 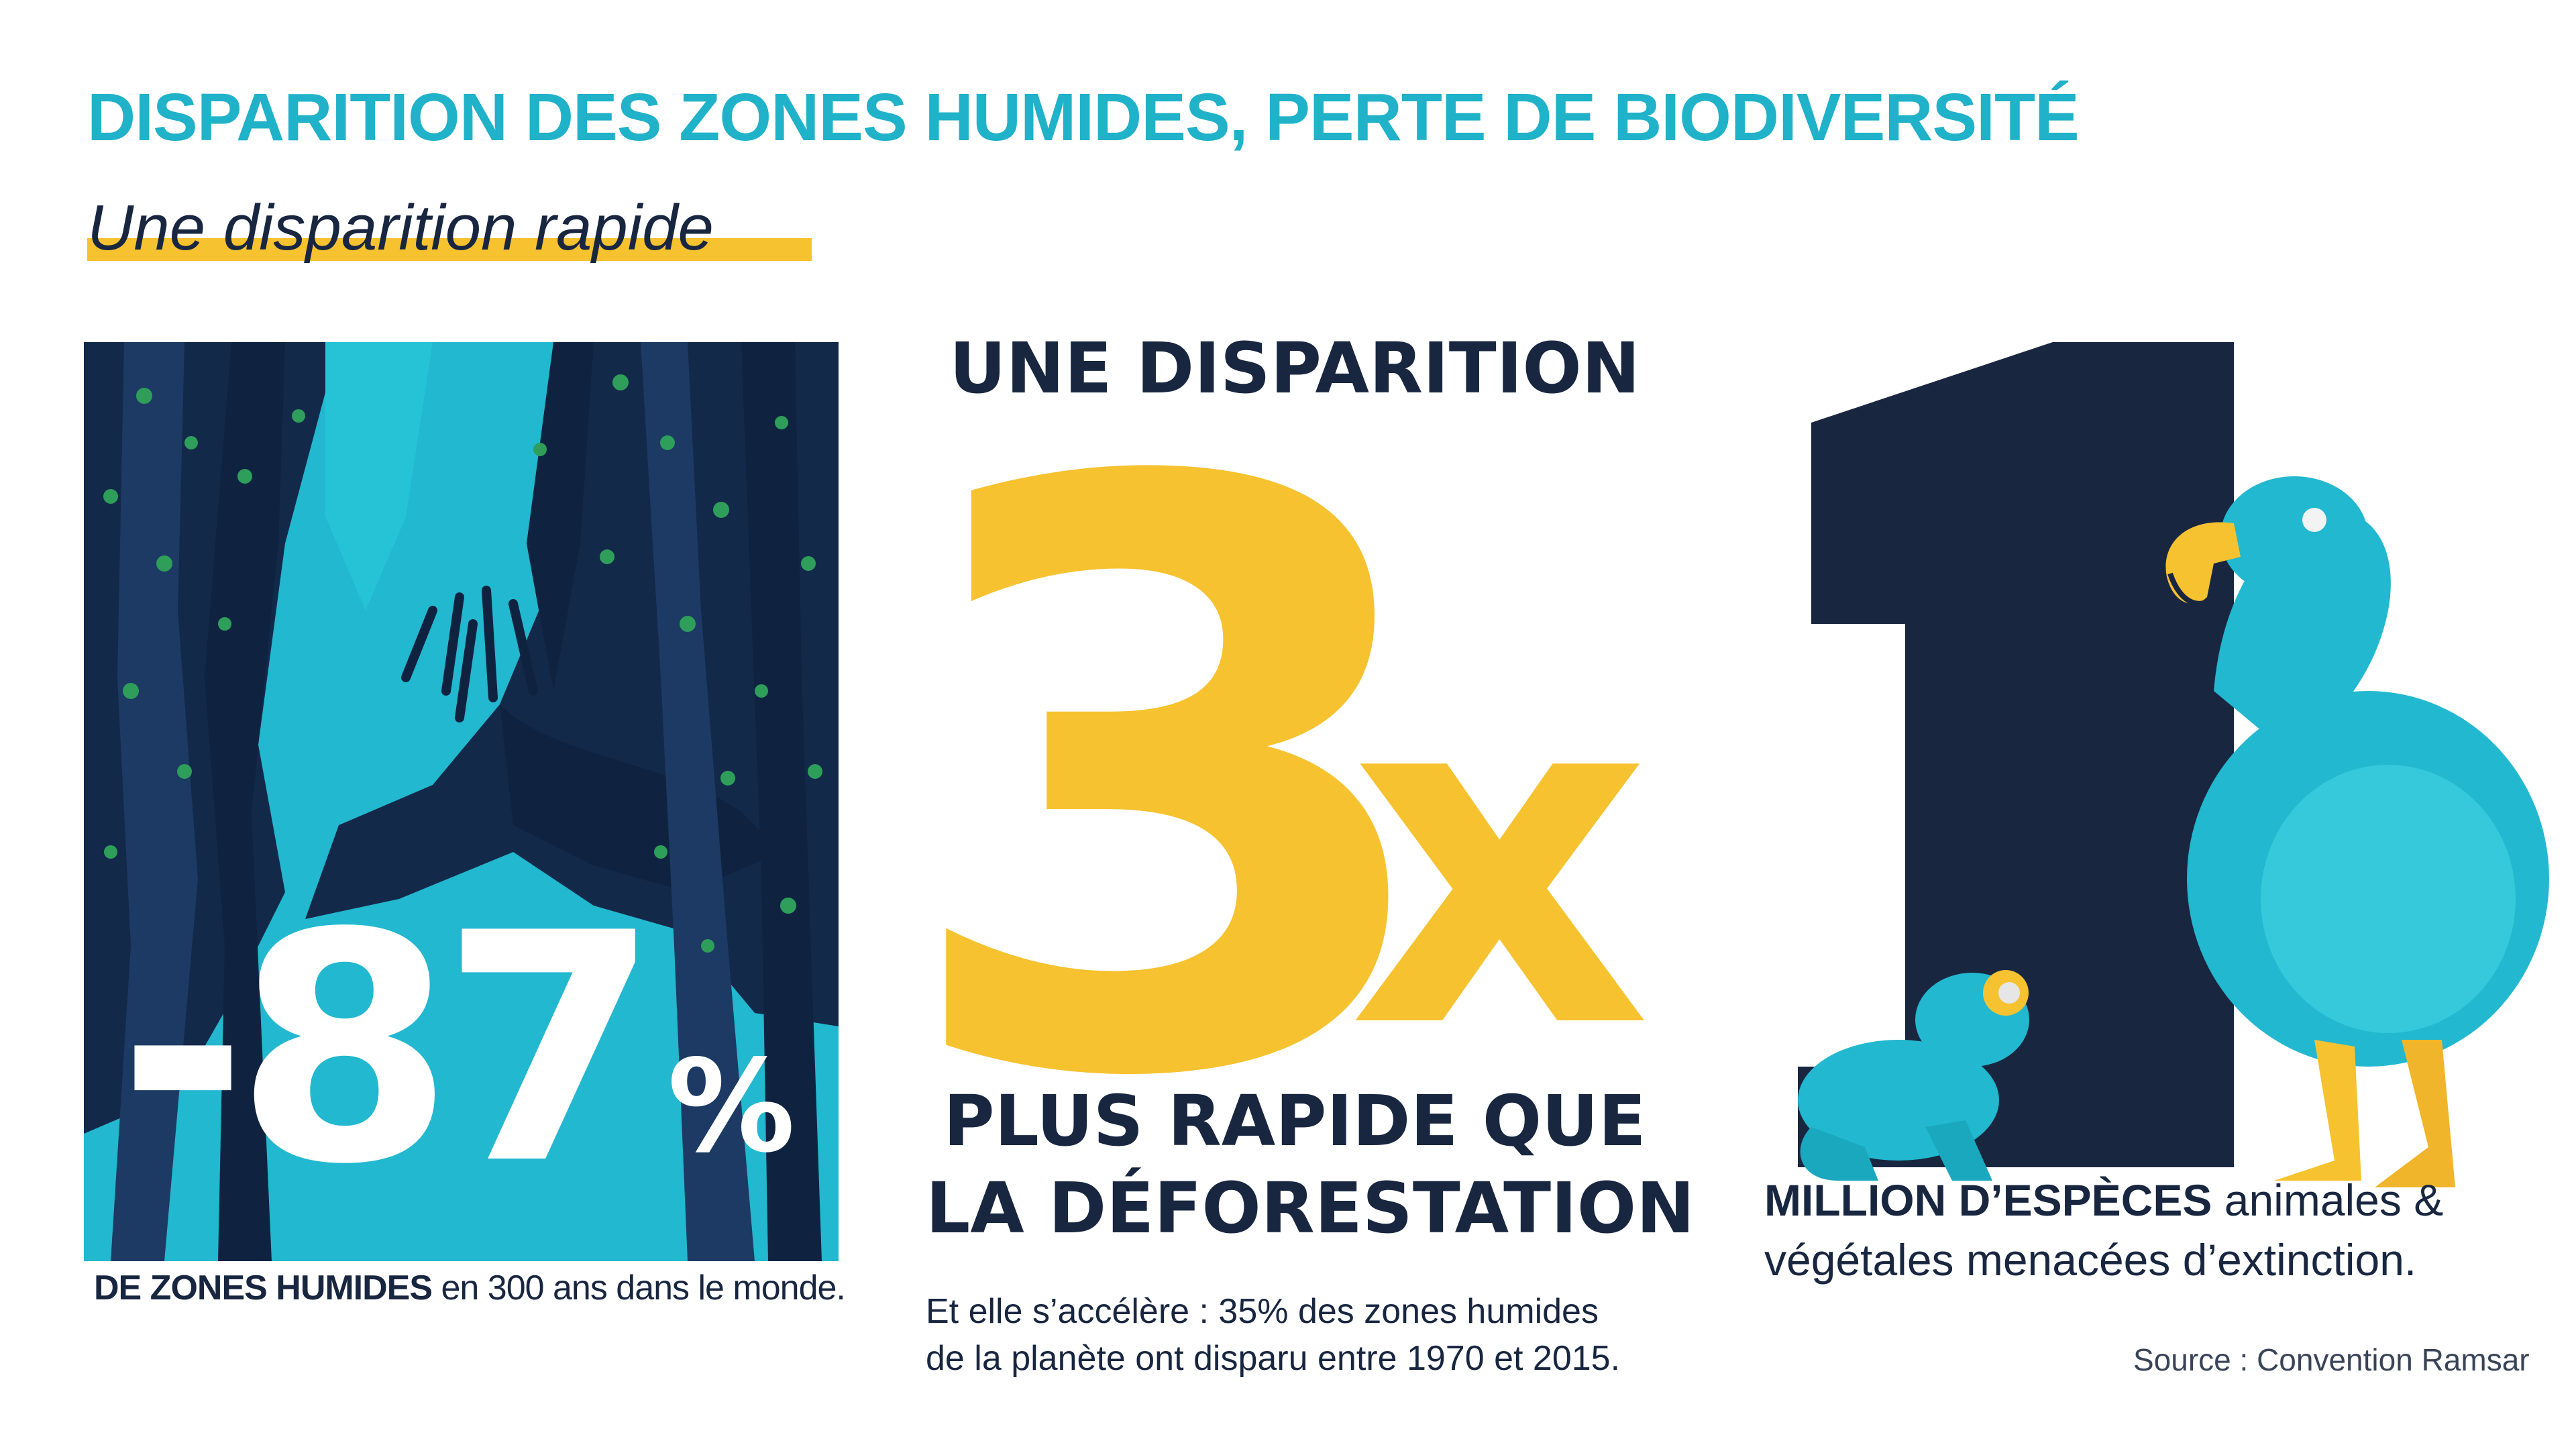 I want to click on middle-heading-bottom-1: PLUS RAPIDE QUE, so click(x=1294, y=1121).